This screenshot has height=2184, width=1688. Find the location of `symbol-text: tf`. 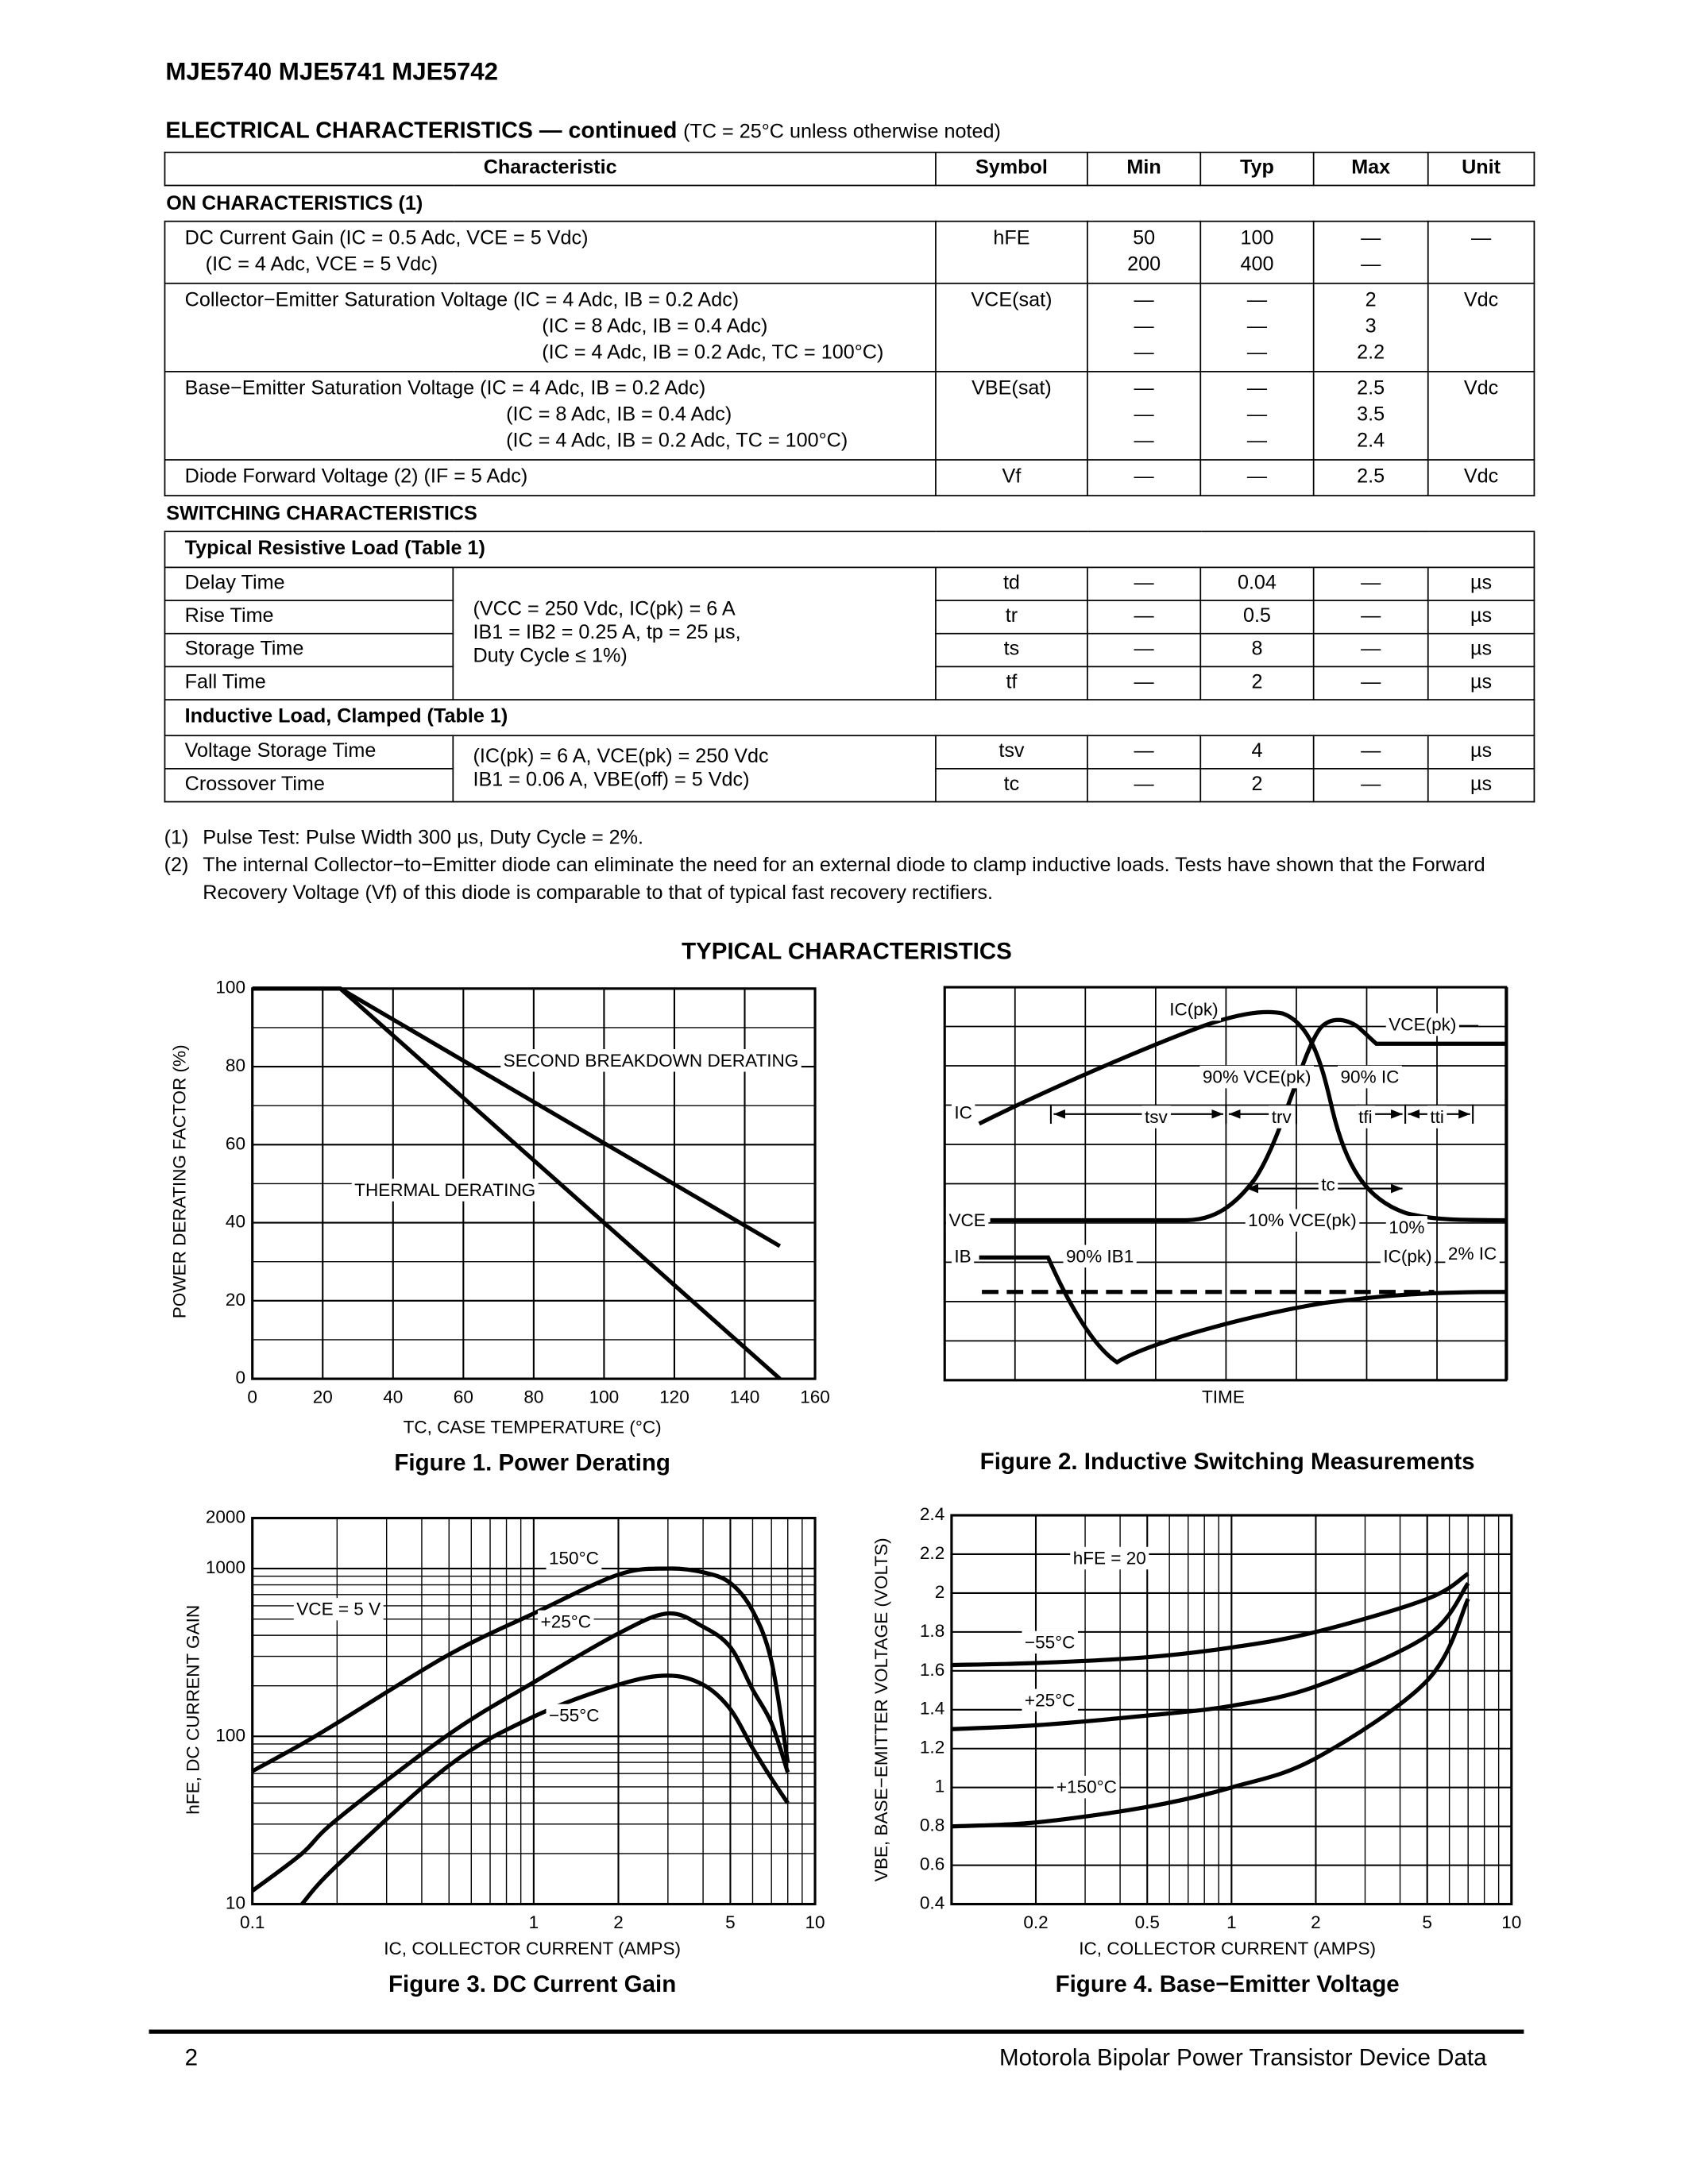

symbol-text: tf is located at coordinates (1012, 682).